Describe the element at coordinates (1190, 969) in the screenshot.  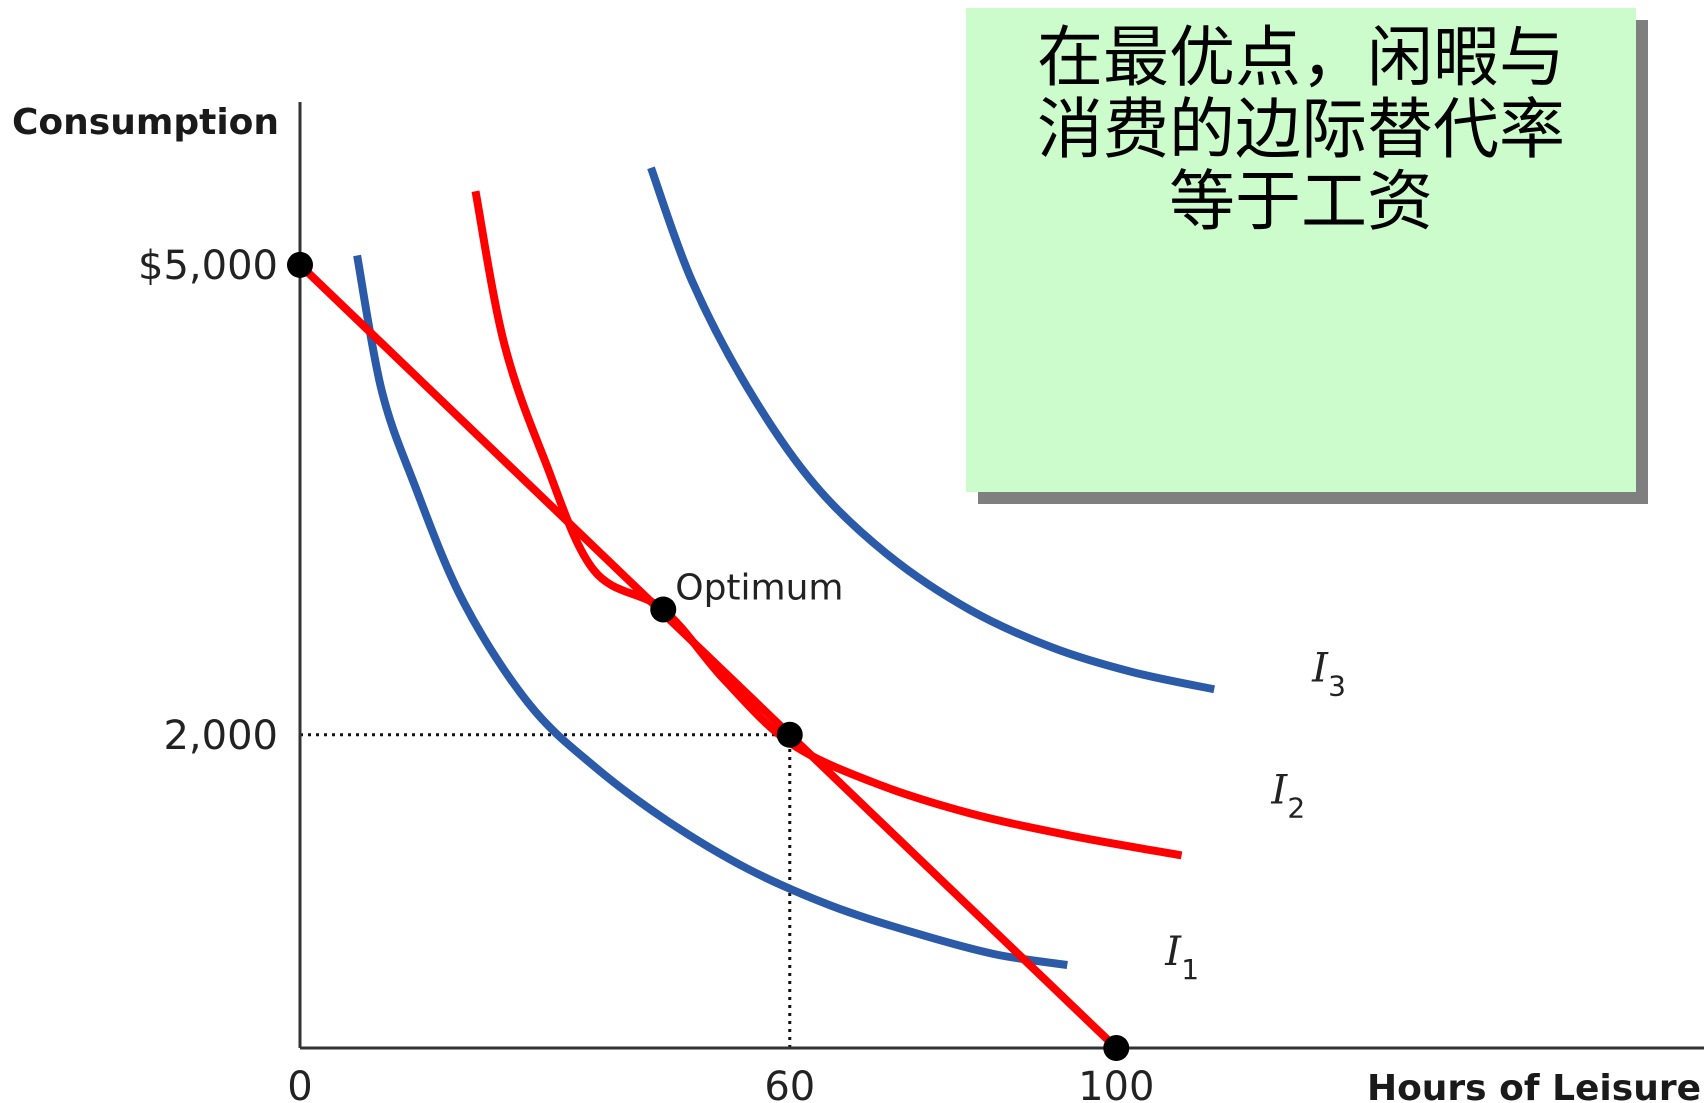
I see `curve-label-sub-i1: 1` at that location.